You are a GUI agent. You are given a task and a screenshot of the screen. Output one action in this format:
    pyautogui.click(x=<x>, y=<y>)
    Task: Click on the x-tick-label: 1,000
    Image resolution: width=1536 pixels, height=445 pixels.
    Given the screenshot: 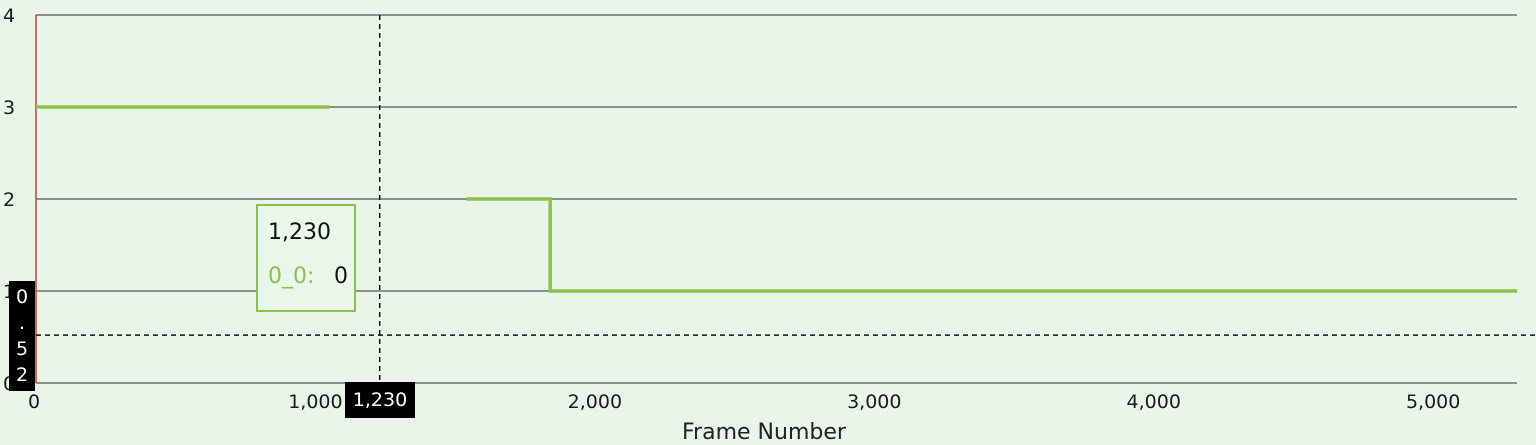 What is the action you would take?
    pyautogui.click(x=315, y=402)
    